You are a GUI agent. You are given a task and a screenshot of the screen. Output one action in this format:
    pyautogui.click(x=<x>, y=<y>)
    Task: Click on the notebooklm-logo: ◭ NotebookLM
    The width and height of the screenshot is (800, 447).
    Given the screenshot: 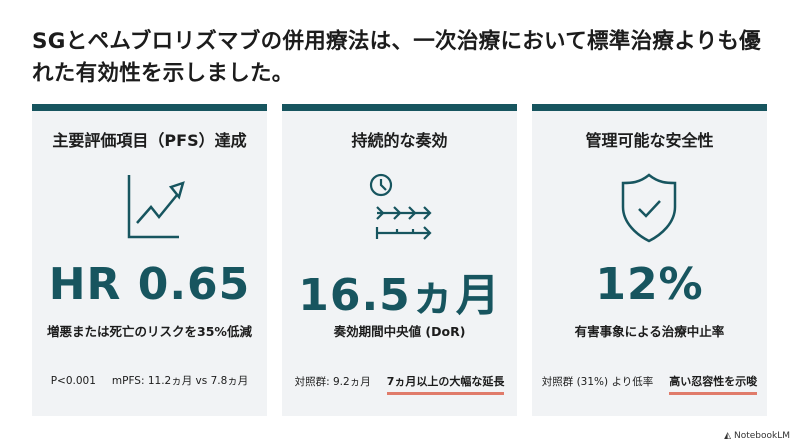 What is the action you would take?
    pyautogui.click(x=757, y=436)
    